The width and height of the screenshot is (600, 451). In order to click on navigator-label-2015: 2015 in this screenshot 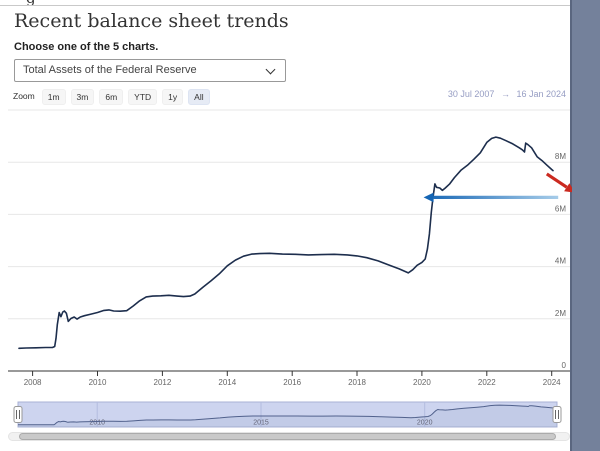, I will do `click(261, 423)`.